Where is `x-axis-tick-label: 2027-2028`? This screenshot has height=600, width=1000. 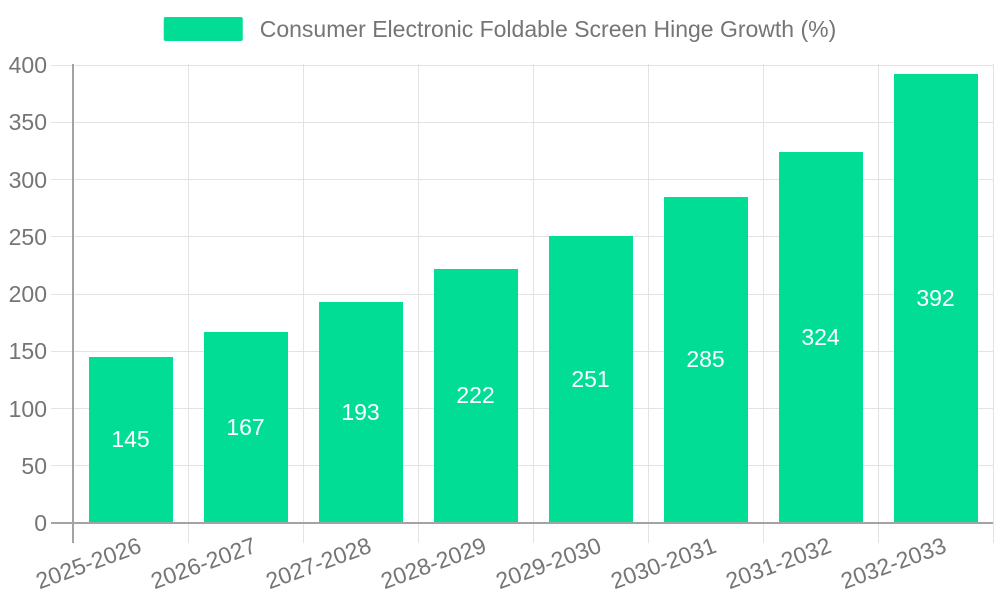
x-axis-tick-label: 2027-2028 is located at coordinates (318, 563).